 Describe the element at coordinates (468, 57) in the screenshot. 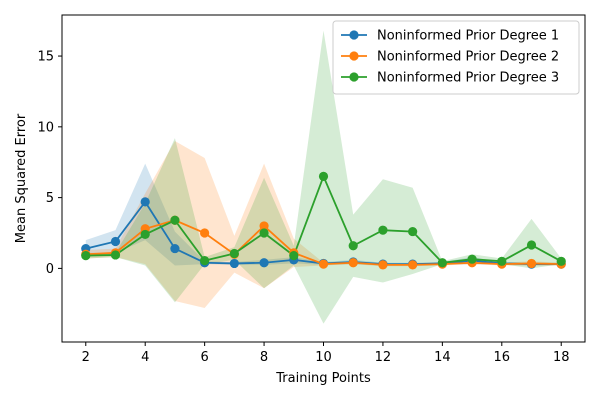

I see `legend-entry-2: Noninformed Prior Degree 2` at that location.